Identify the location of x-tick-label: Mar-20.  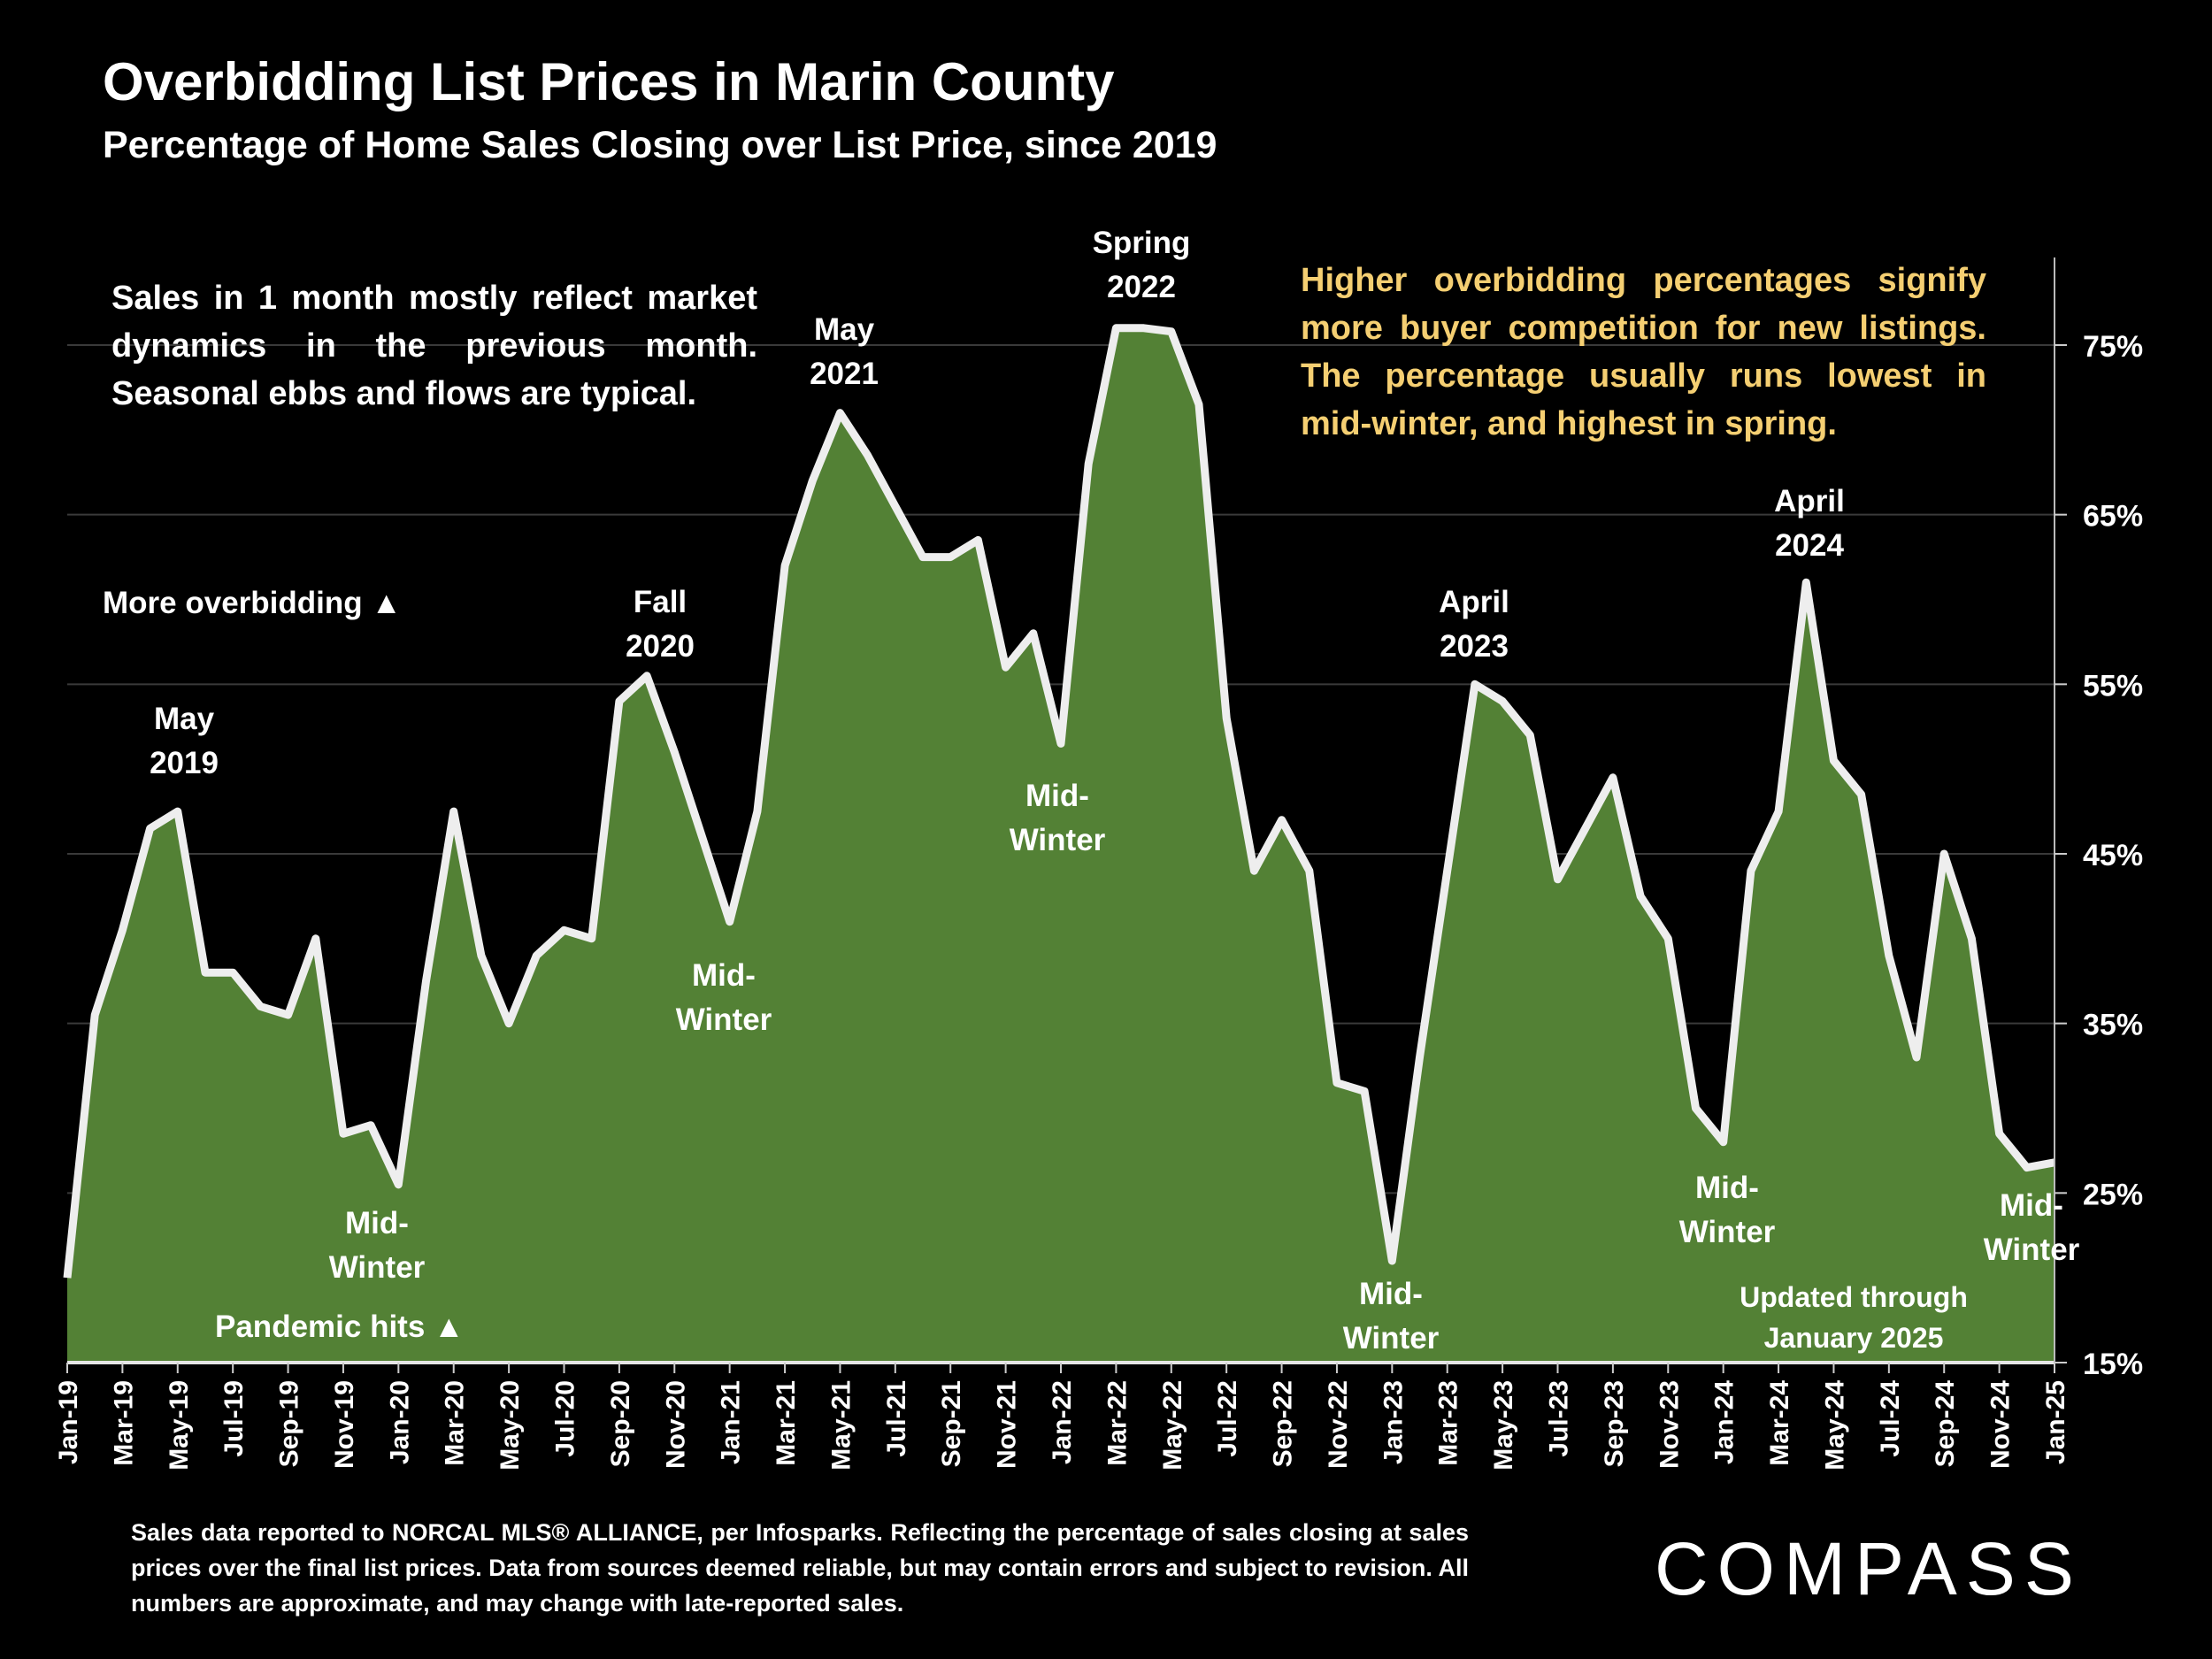
(455, 1423).